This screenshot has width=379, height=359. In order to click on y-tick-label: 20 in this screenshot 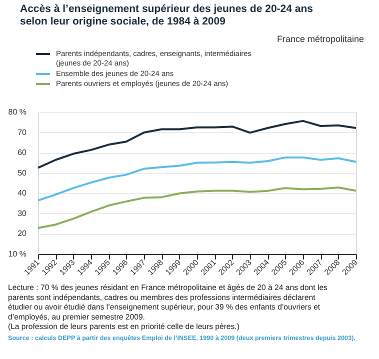, I will do `click(23, 233)`.